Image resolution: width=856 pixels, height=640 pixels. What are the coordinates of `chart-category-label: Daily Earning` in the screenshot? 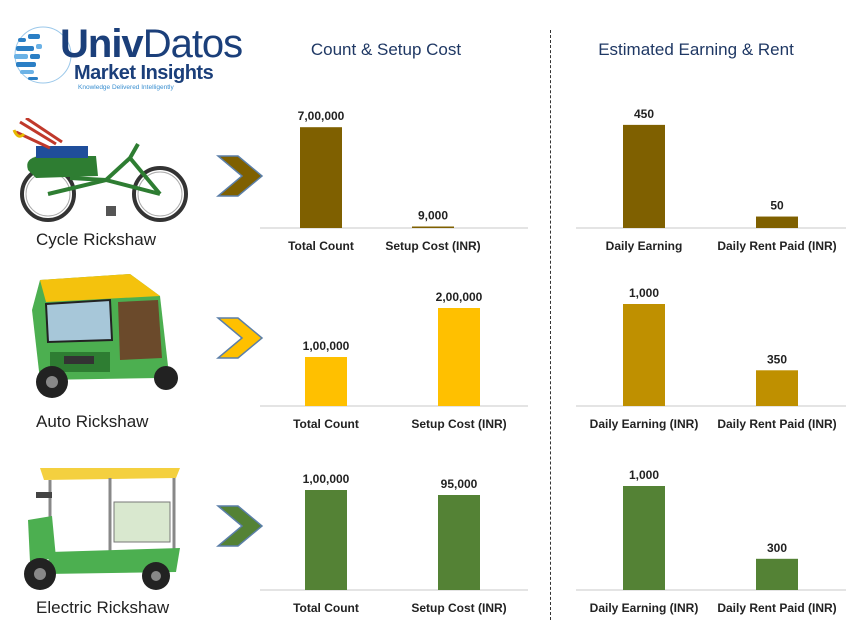 It's located at (644, 246).